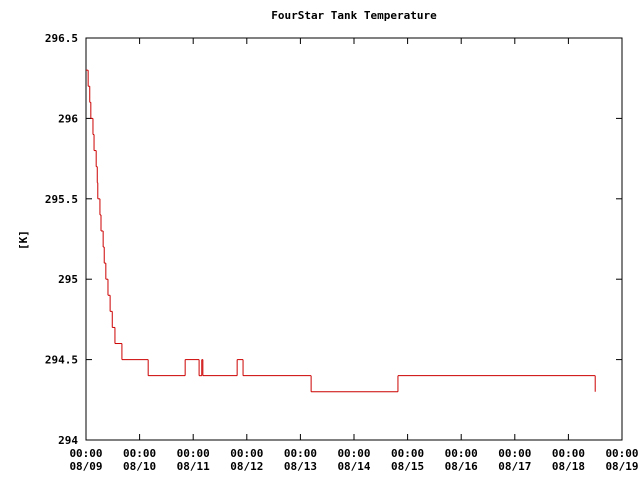 The image size is (640, 480). I want to click on y-tick-label: 294, so click(68, 440).